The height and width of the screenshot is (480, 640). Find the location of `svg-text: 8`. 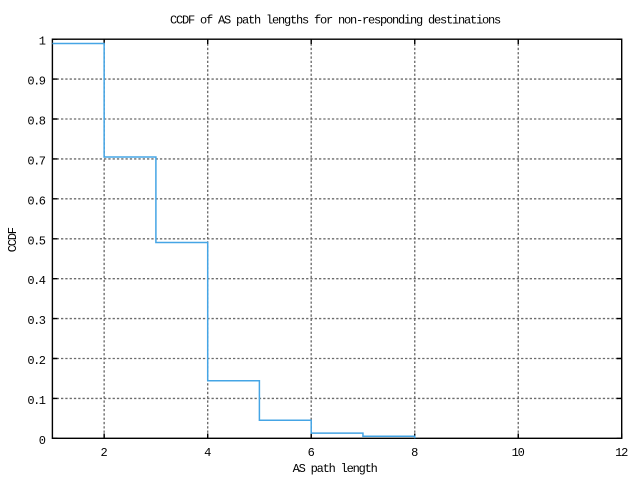

svg-text: 8 is located at coordinates (414, 453).